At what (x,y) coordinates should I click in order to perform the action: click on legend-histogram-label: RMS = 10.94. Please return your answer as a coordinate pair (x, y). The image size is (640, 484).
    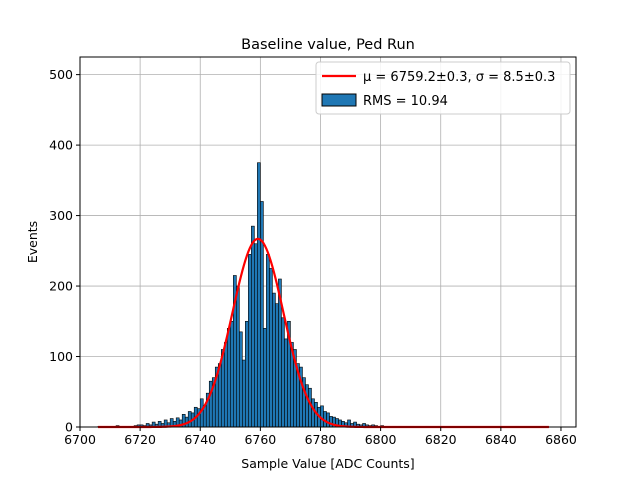
    Looking at the image, I should click on (405, 101).